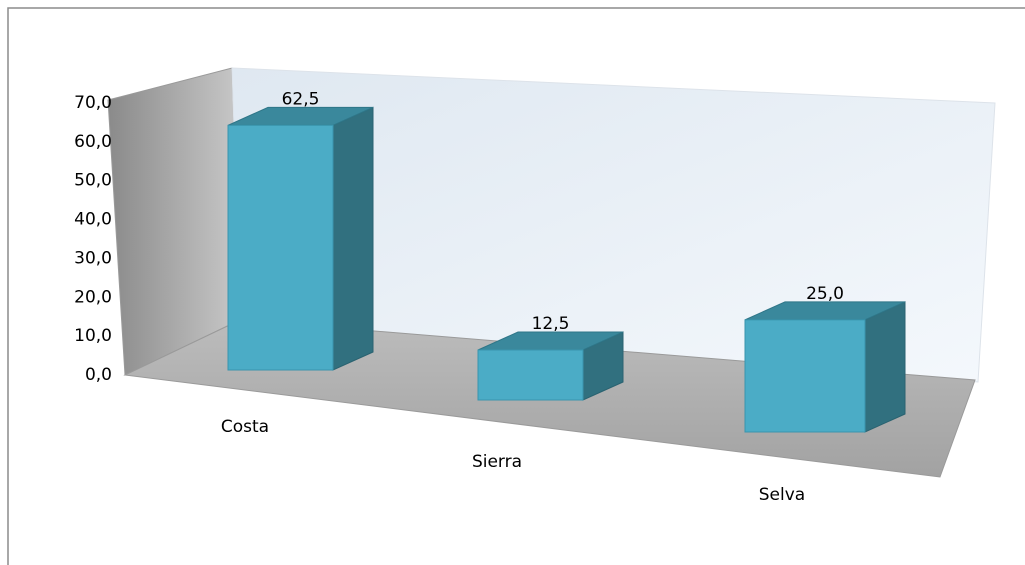 Image resolution: width=1025 pixels, height=565 pixels. What do you see at coordinates (825, 294) in the screenshot?
I see `data-label: 25,0` at bounding box center [825, 294].